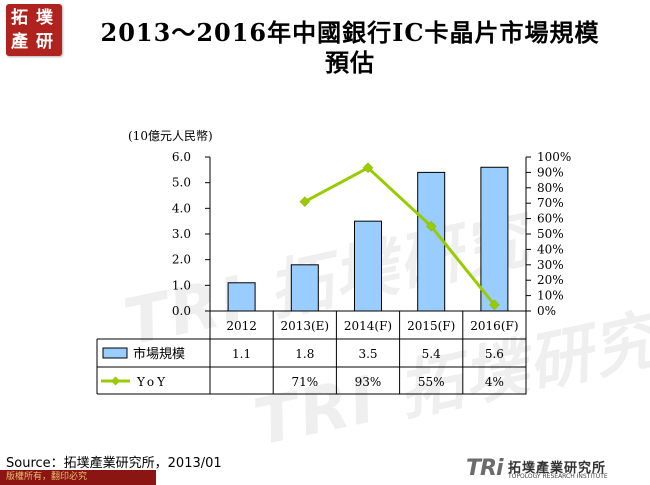 The height and width of the screenshot is (485, 650). Describe the element at coordinates (431, 354) in the screenshot. I see `data-label-market-size: 5.4` at that location.